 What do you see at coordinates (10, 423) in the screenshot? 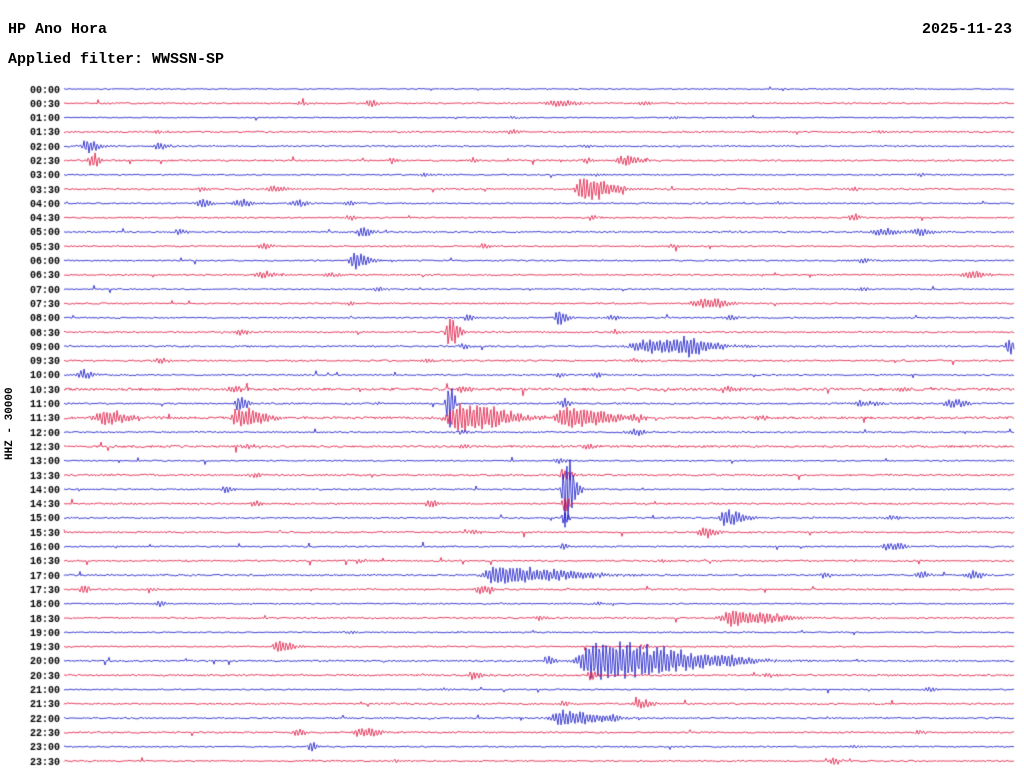
I see `y-axis-label: HHZ - 30000` at bounding box center [10, 423].